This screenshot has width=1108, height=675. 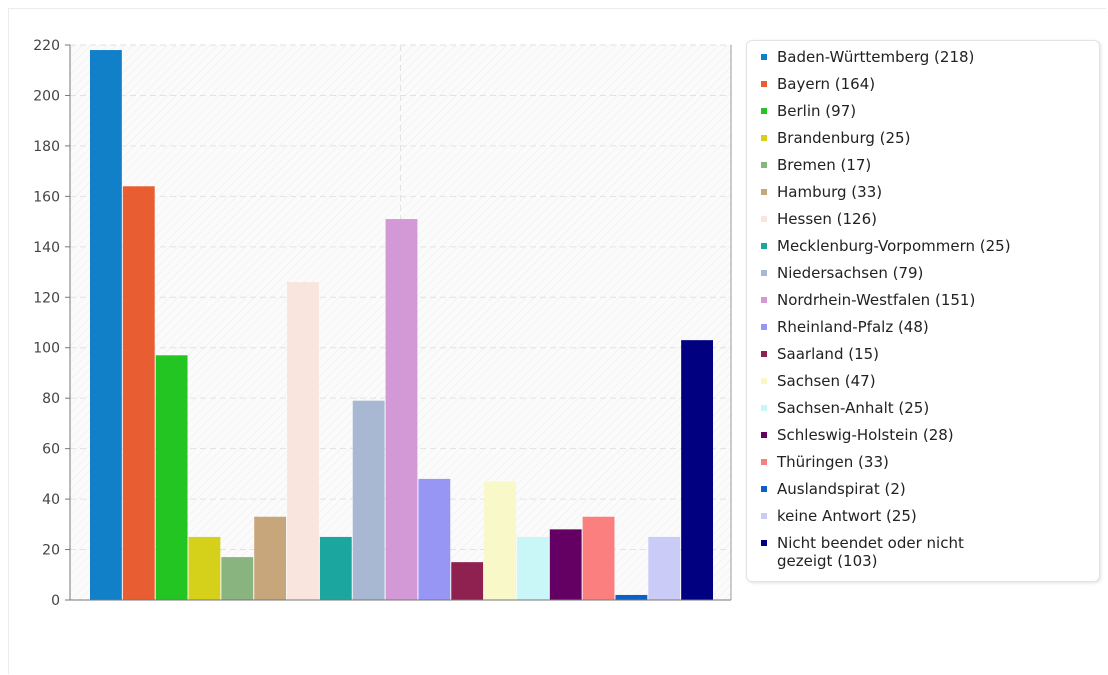 What do you see at coordinates (46, 96) in the screenshot?
I see `y-tick-label: 200` at bounding box center [46, 96].